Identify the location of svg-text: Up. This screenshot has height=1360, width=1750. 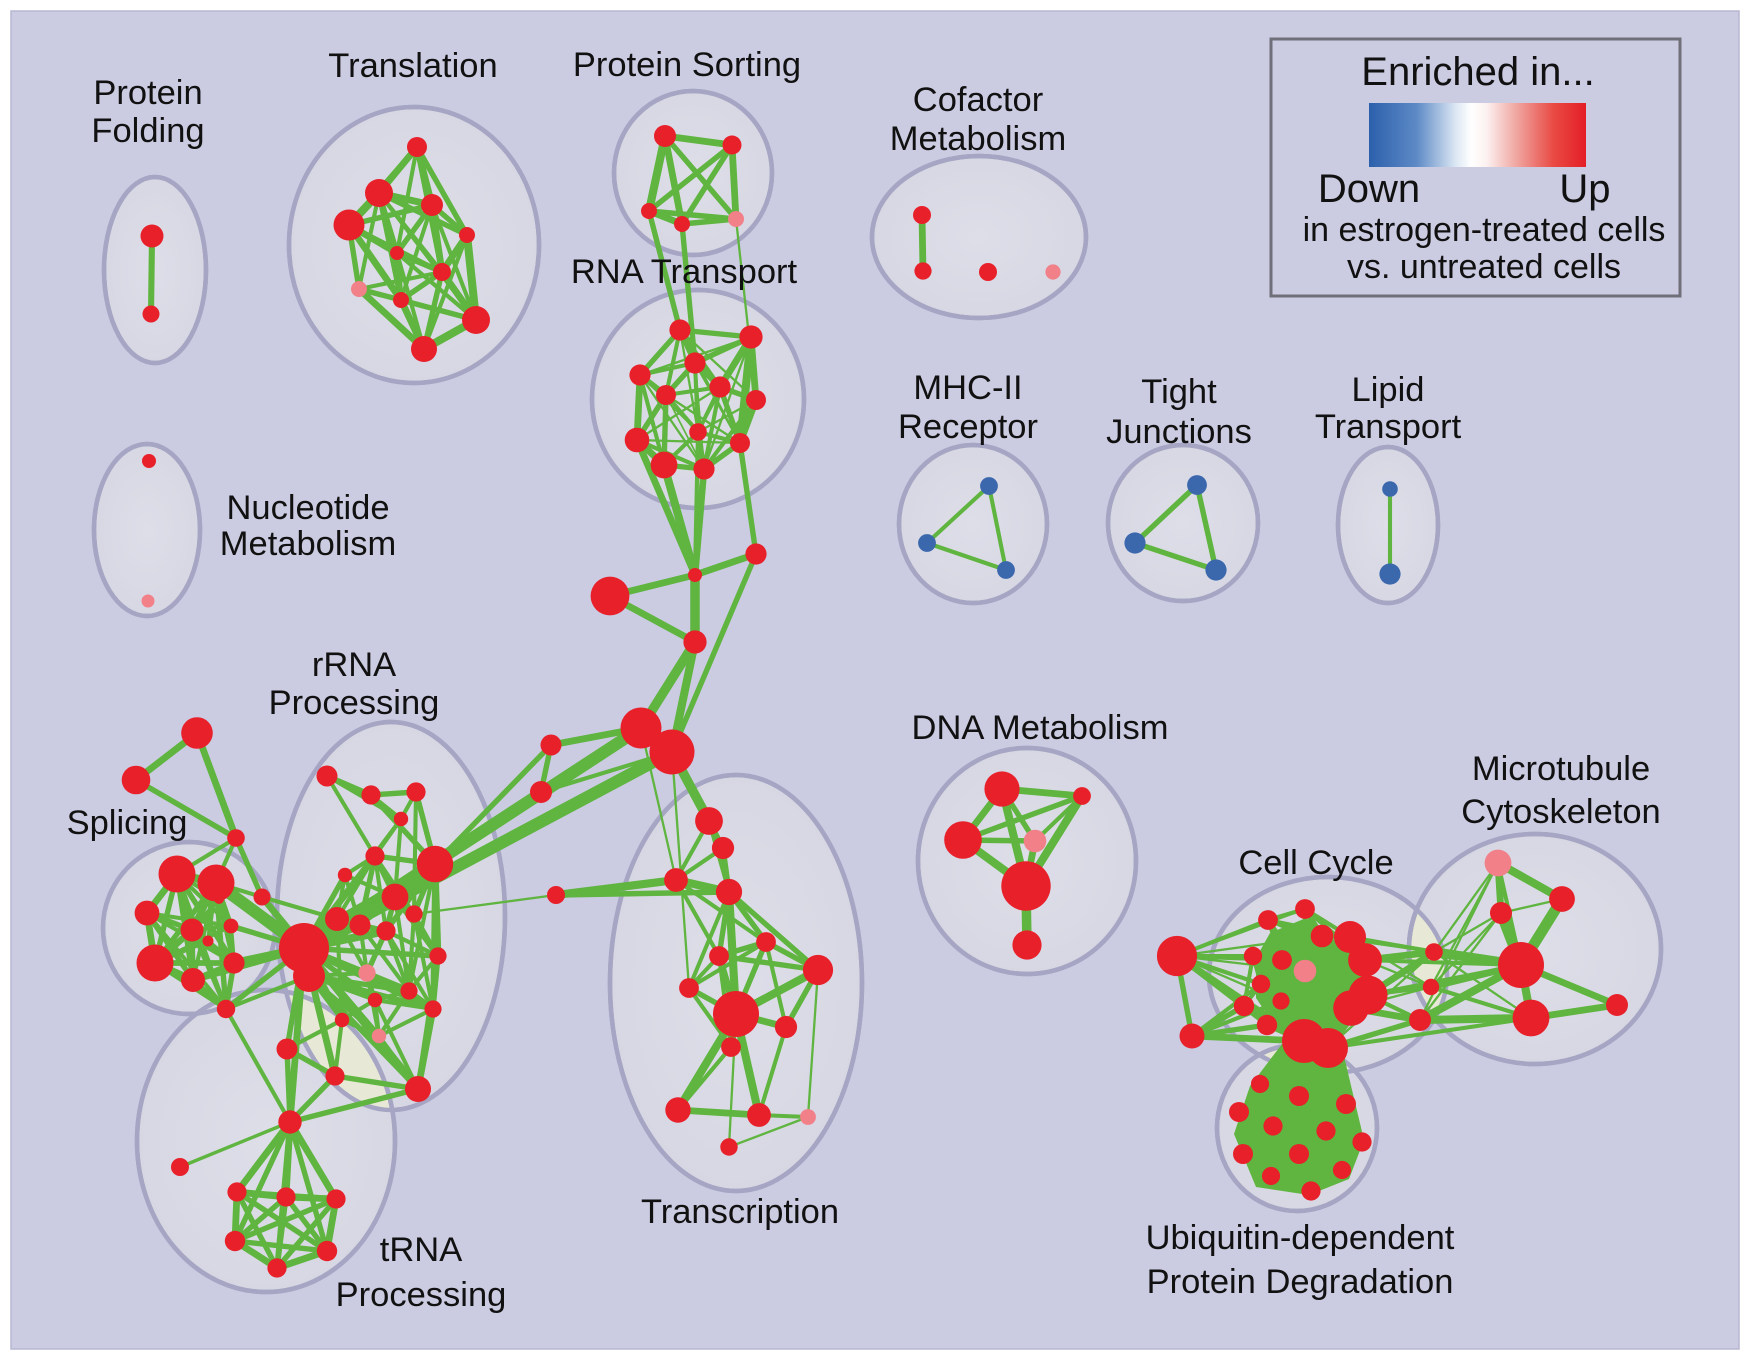
(1584, 189).